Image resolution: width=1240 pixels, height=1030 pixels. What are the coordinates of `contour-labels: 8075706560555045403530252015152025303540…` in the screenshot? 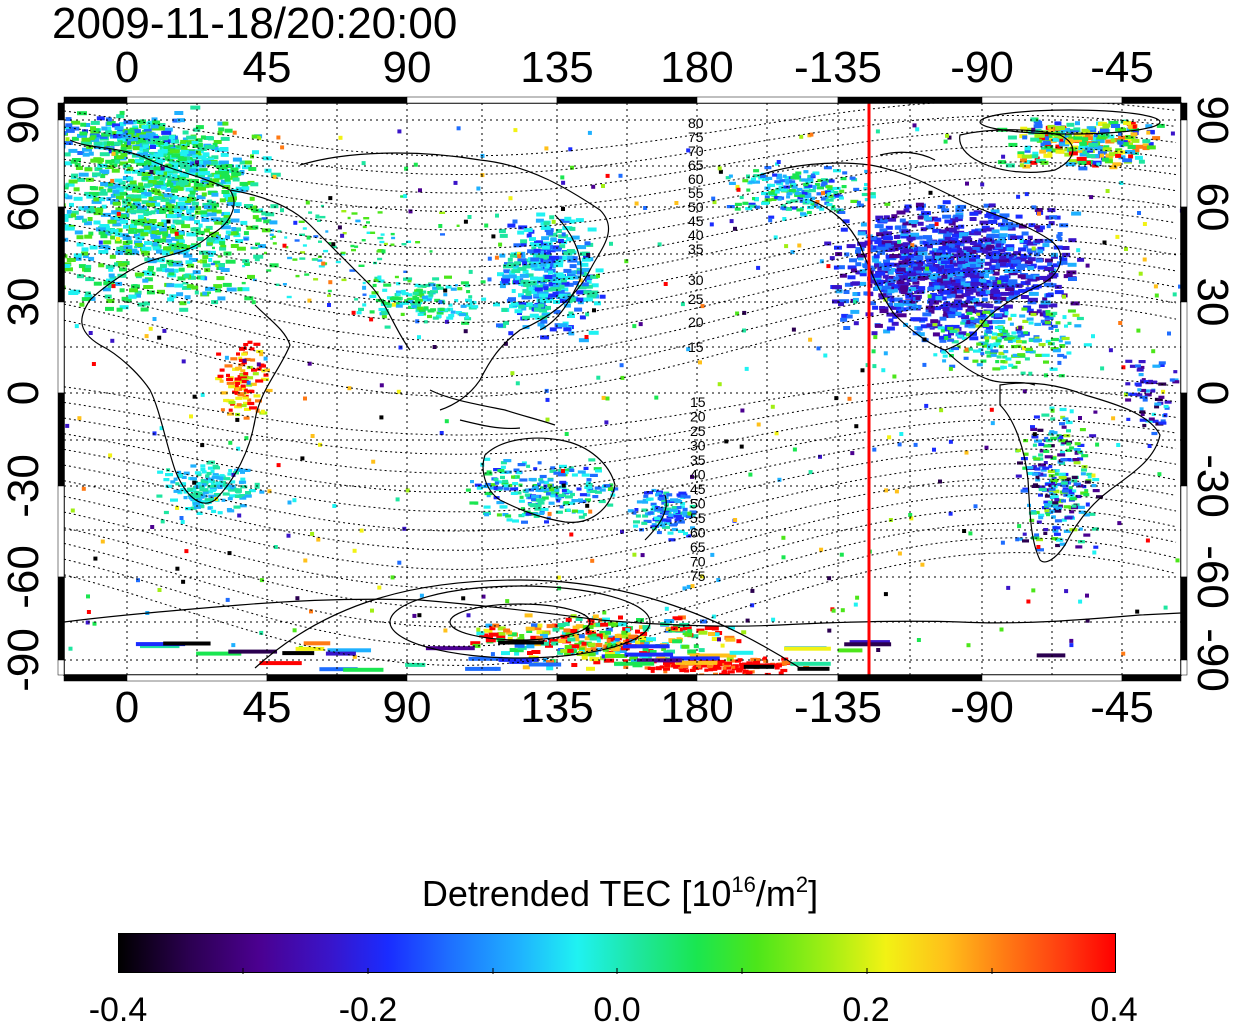 It's located at (697, 349).